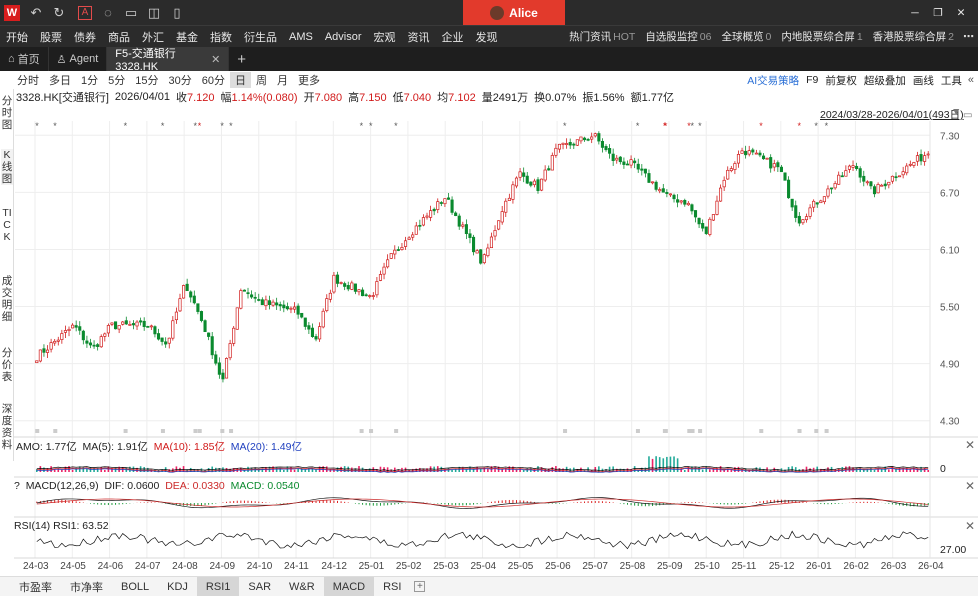 The height and width of the screenshot is (596, 978). I want to click on menu-item-10: 宏观, so click(384, 37).